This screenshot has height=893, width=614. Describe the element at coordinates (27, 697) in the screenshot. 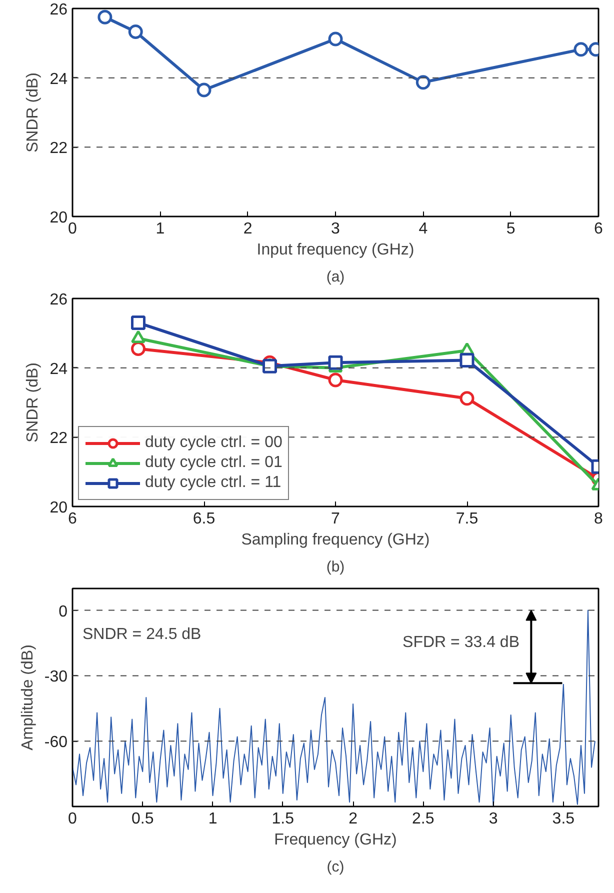

I see `y-axis-title: Amplitude (dB)` at that location.